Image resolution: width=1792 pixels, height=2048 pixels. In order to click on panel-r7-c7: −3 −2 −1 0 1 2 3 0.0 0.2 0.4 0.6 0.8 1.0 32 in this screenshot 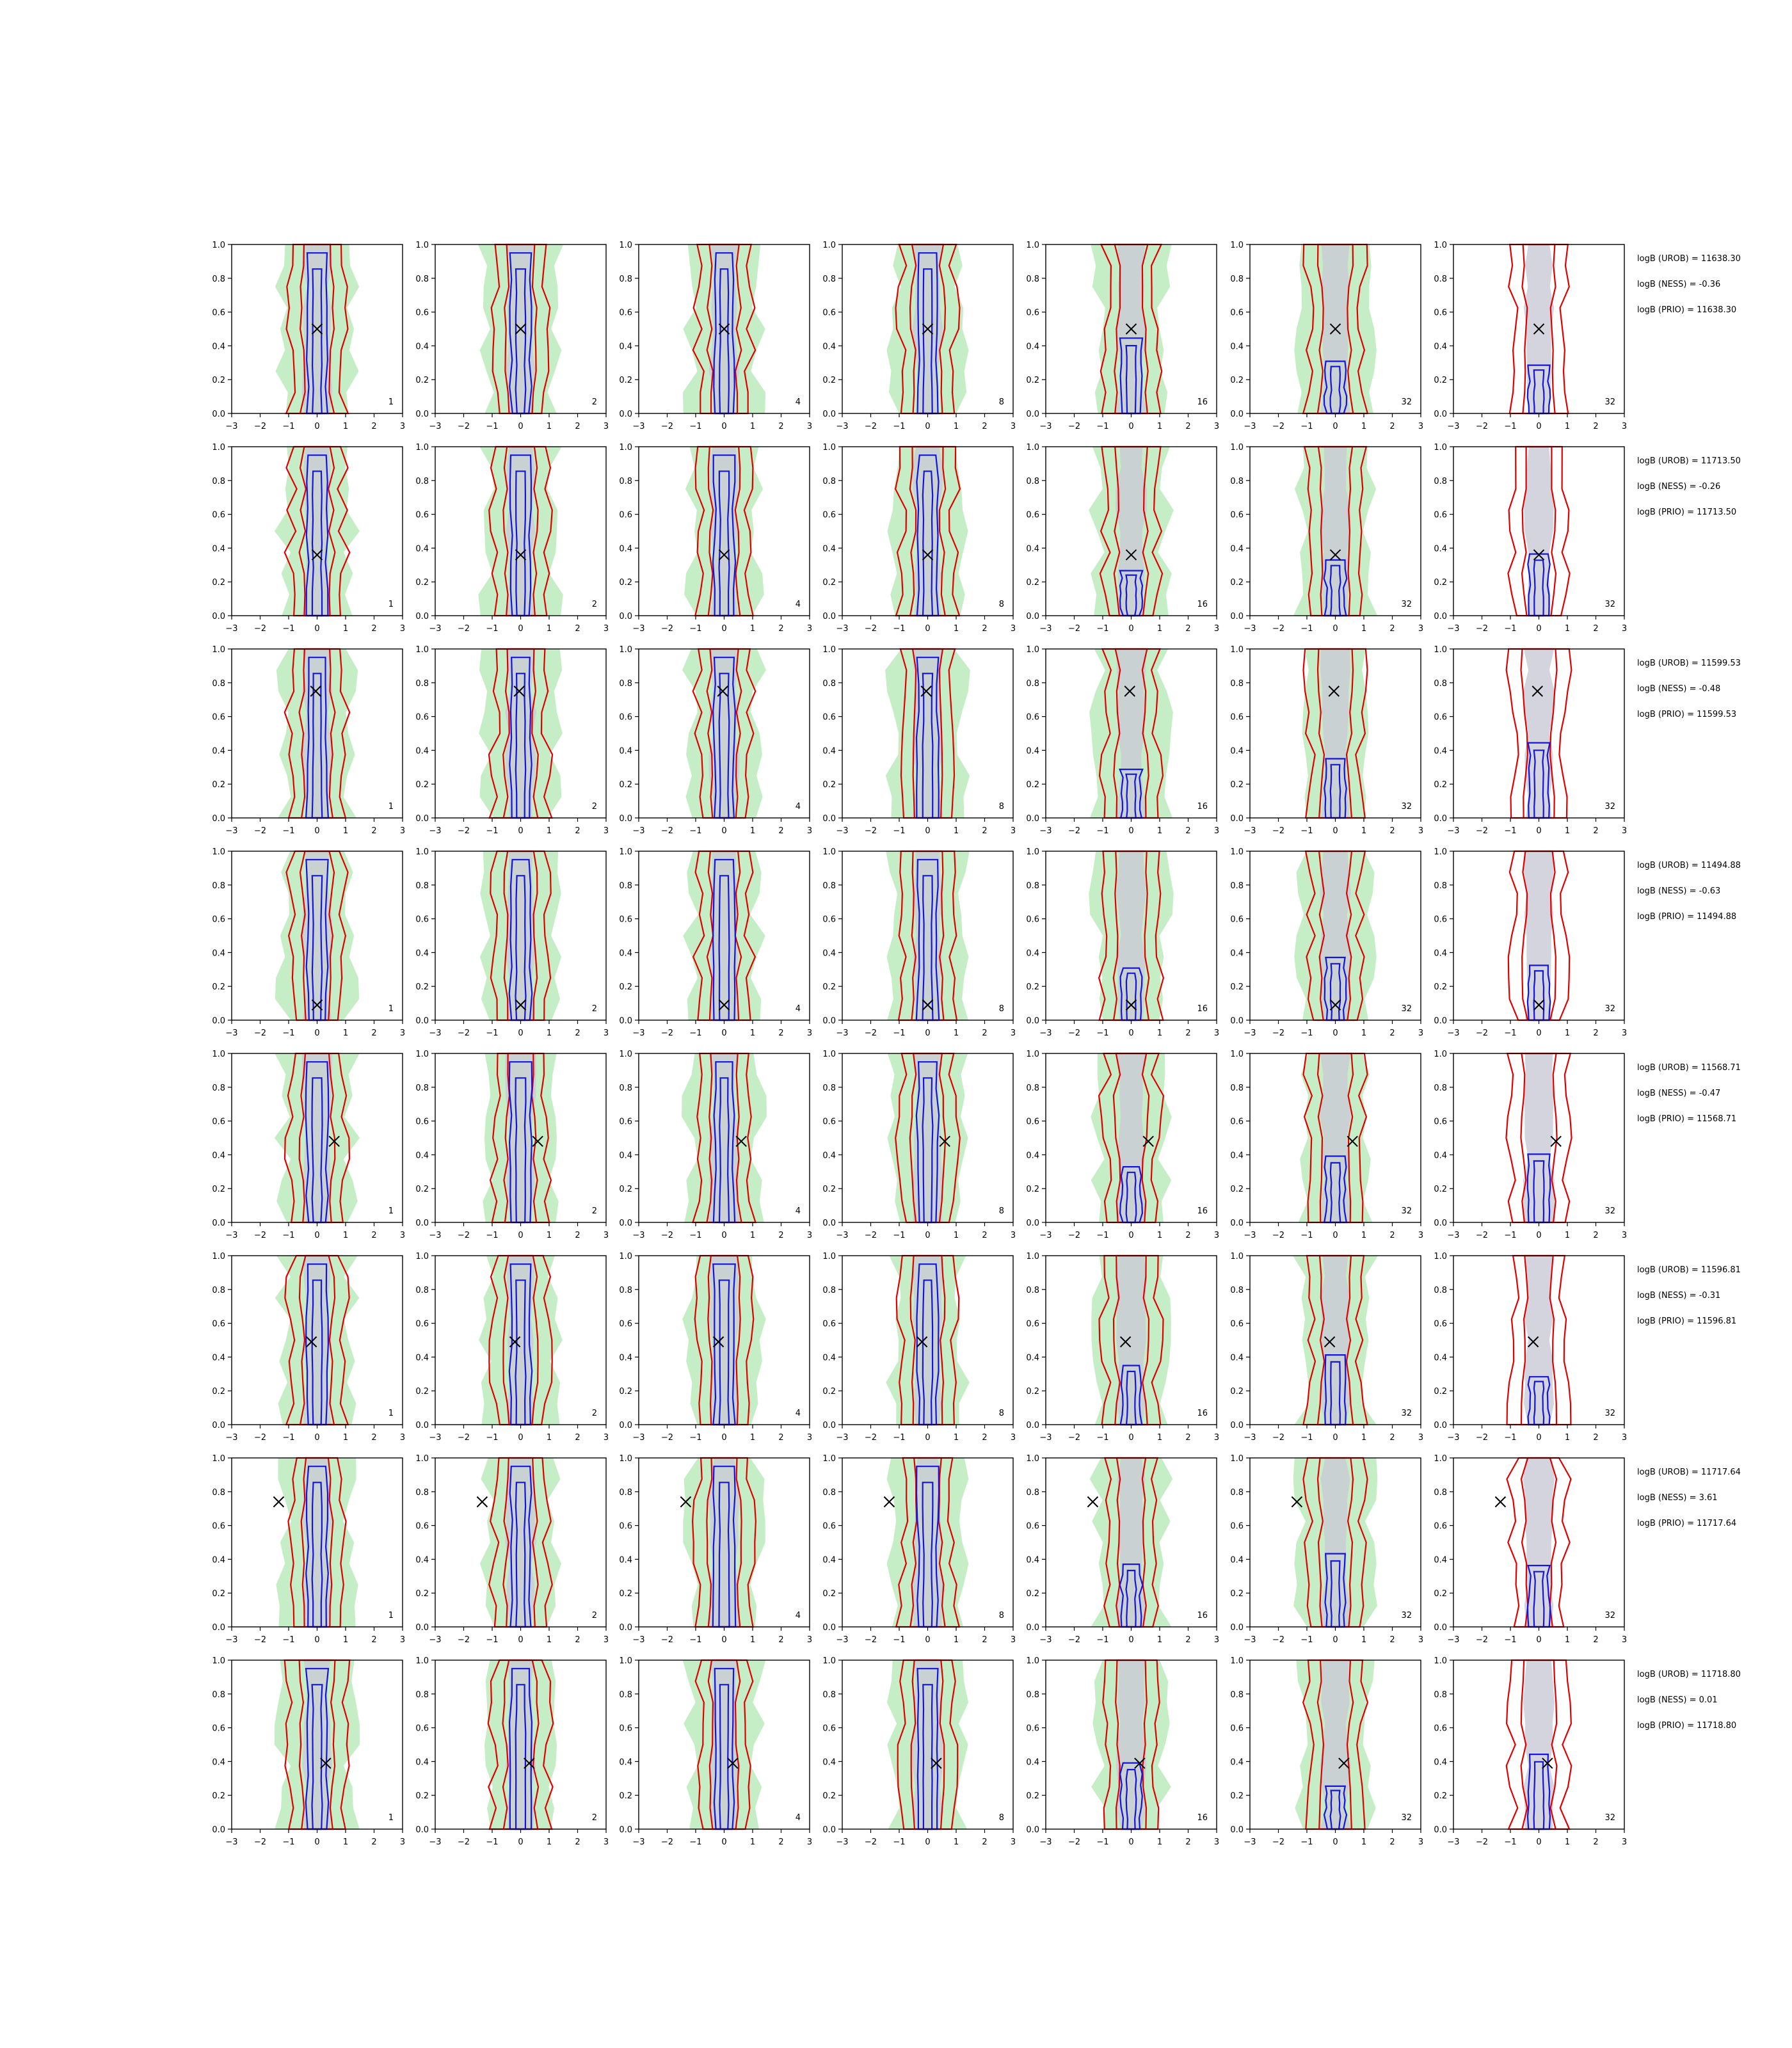, I will do `click(1530, 1549)`.